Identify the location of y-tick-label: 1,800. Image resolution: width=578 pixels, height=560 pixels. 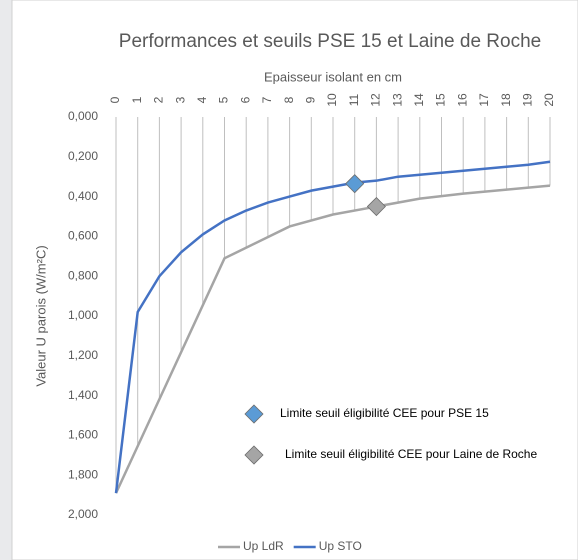
(83, 474).